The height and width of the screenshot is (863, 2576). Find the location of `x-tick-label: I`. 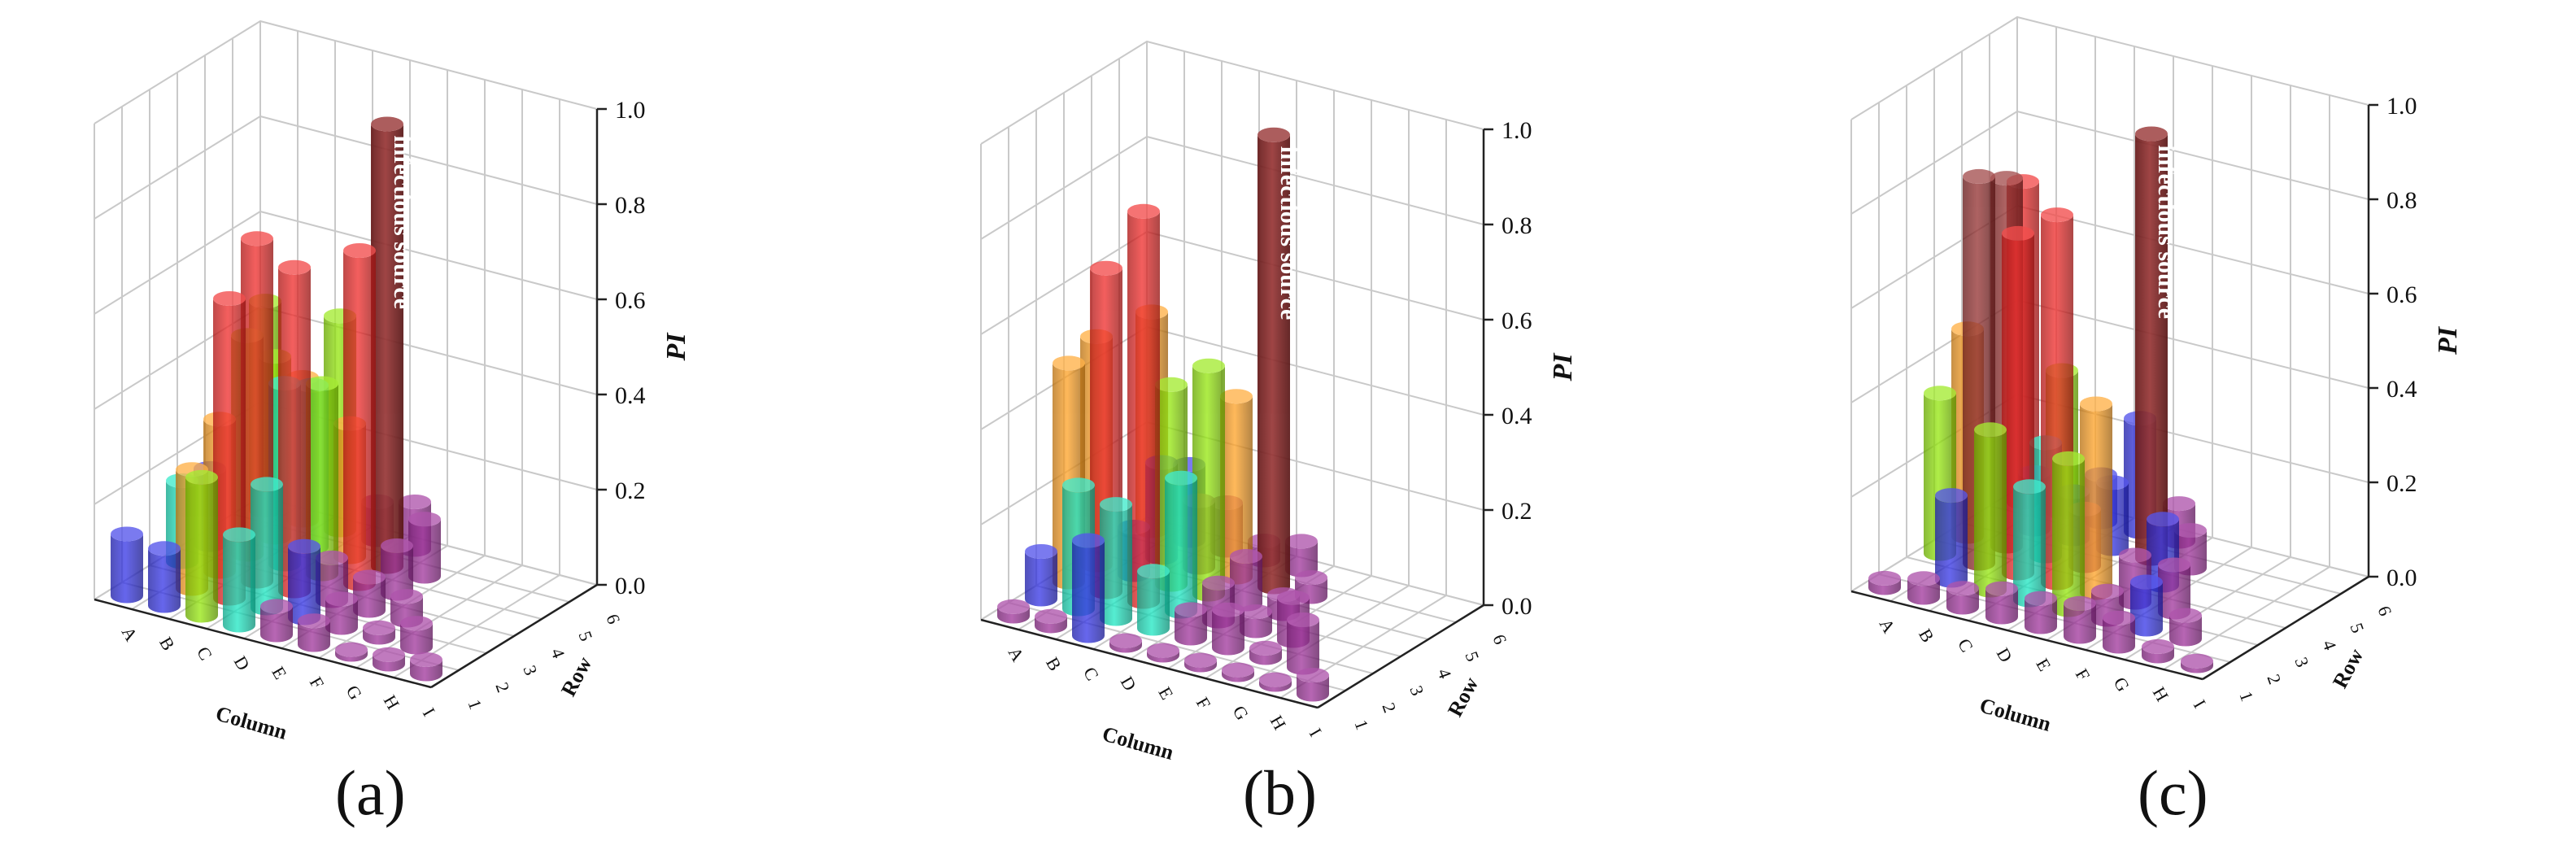

x-tick-label: I is located at coordinates (429, 712).